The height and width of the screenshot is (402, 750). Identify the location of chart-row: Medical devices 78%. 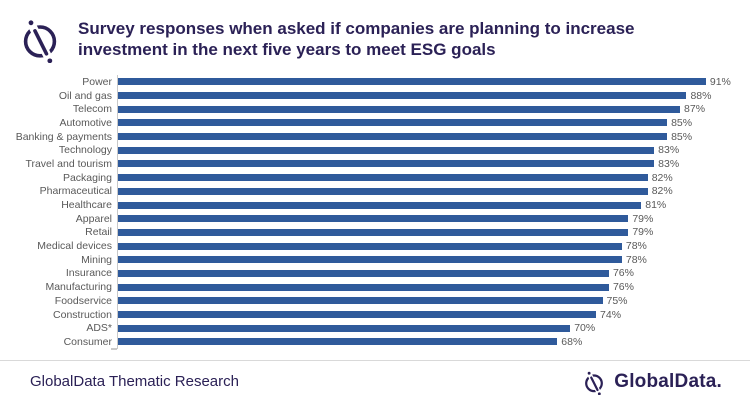
(375, 246).